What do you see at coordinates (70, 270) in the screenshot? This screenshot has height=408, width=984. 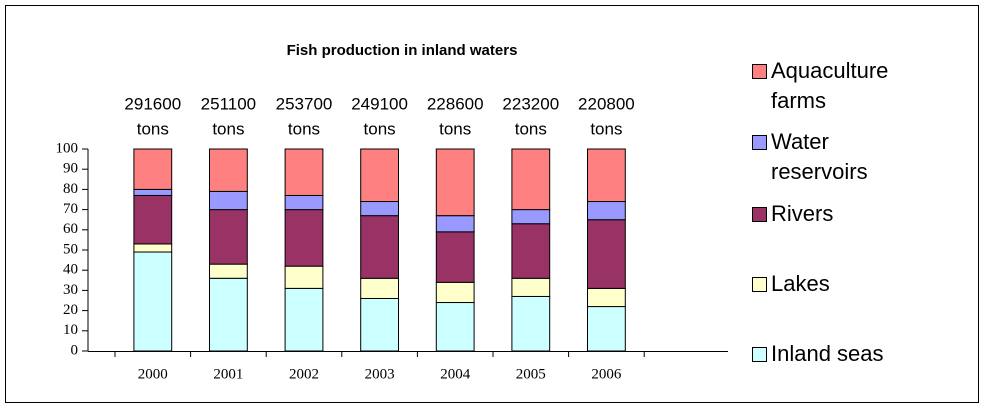 I see `y-tick-label: 40` at bounding box center [70, 270].